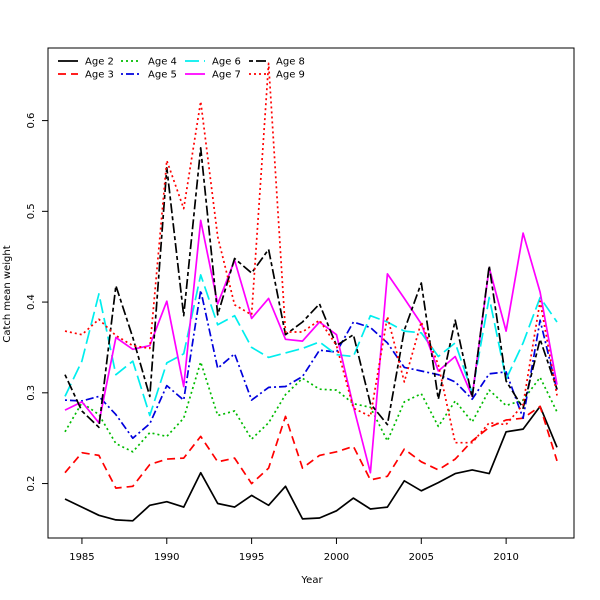  Describe the element at coordinates (311, 580) in the screenshot. I see `x-axis-title: Year` at that location.